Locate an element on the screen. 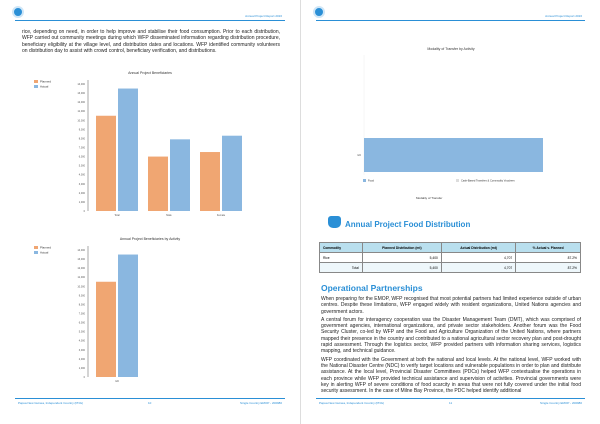 The height and width of the screenshot is (424, 600). cell: Total is located at coordinates (341, 267).